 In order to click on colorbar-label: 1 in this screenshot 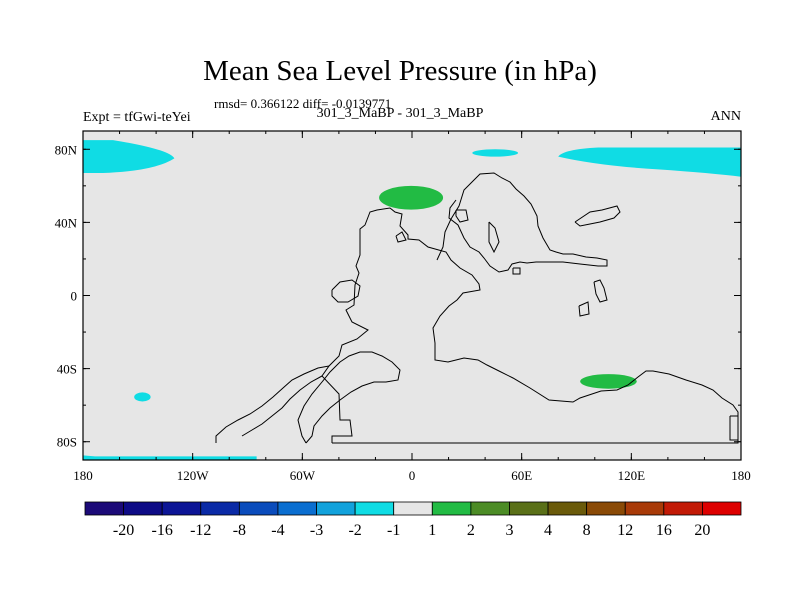, I will do `click(432, 530)`.